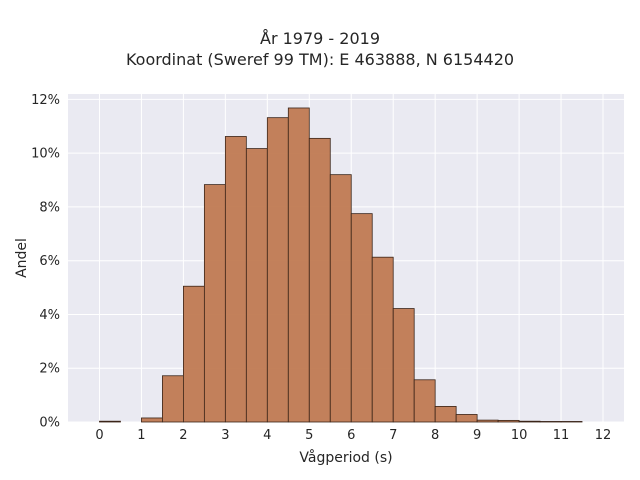  Describe the element at coordinates (49, 369) in the screenshot. I see `y-tick-label: 2%` at that location.